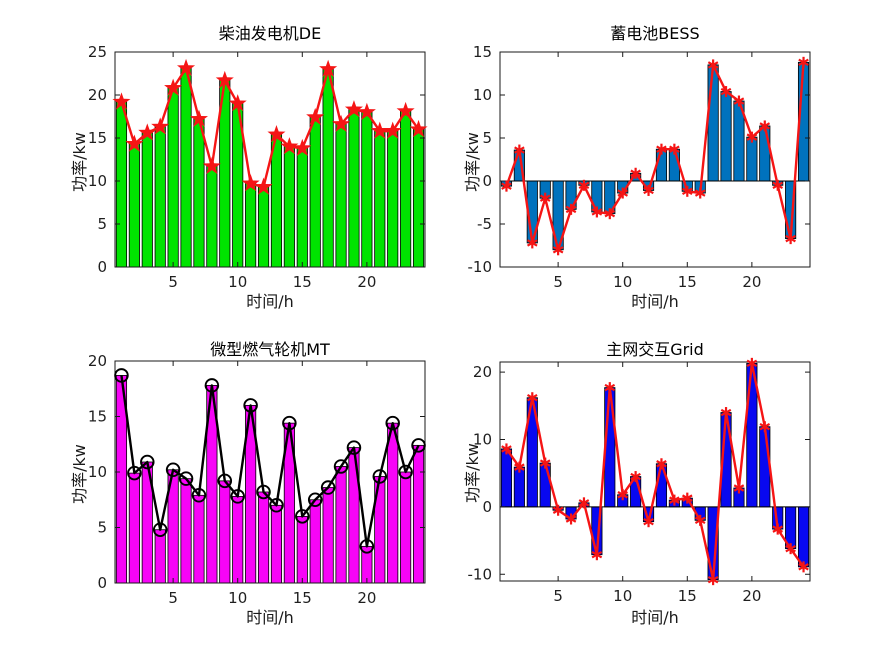 The height and width of the screenshot is (656, 875). Describe the element at coordinates (655, 301) in the screenshot. I see `x-axis-label-battery-bess: 时间/h` at that location.